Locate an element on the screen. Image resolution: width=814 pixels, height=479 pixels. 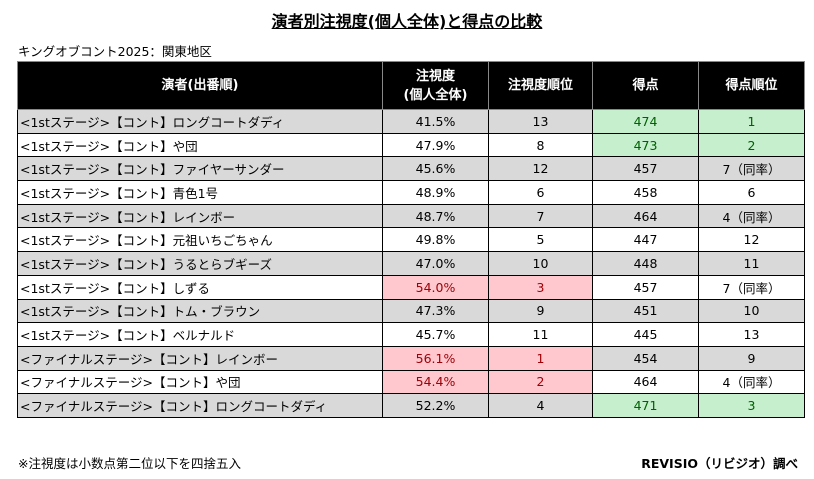
cell-score: 458 is located at coordinates (645, 192).